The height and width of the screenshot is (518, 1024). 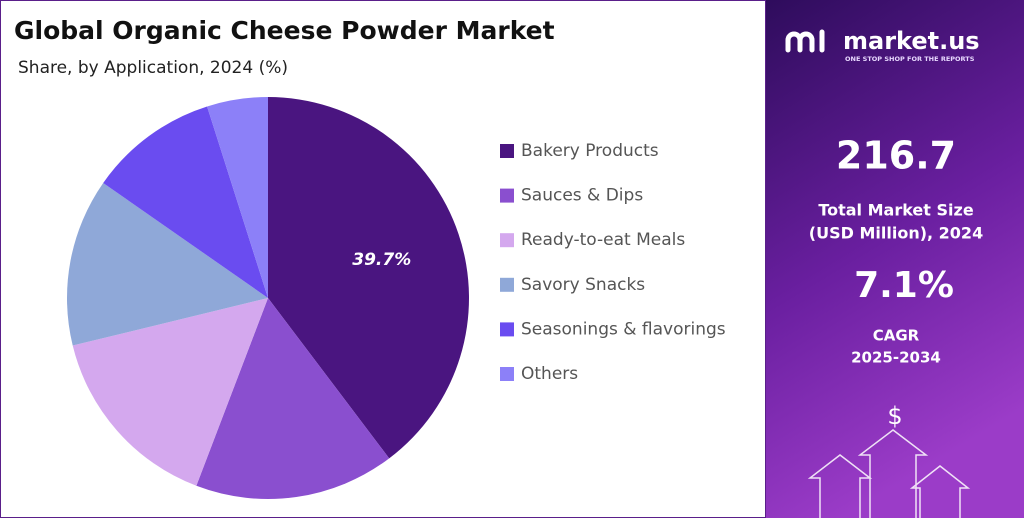 What do you see at coordinates (582, 196) in the screenshot?
I see `legend-label: Sauces & Dips` at bounding box center [582, 196].